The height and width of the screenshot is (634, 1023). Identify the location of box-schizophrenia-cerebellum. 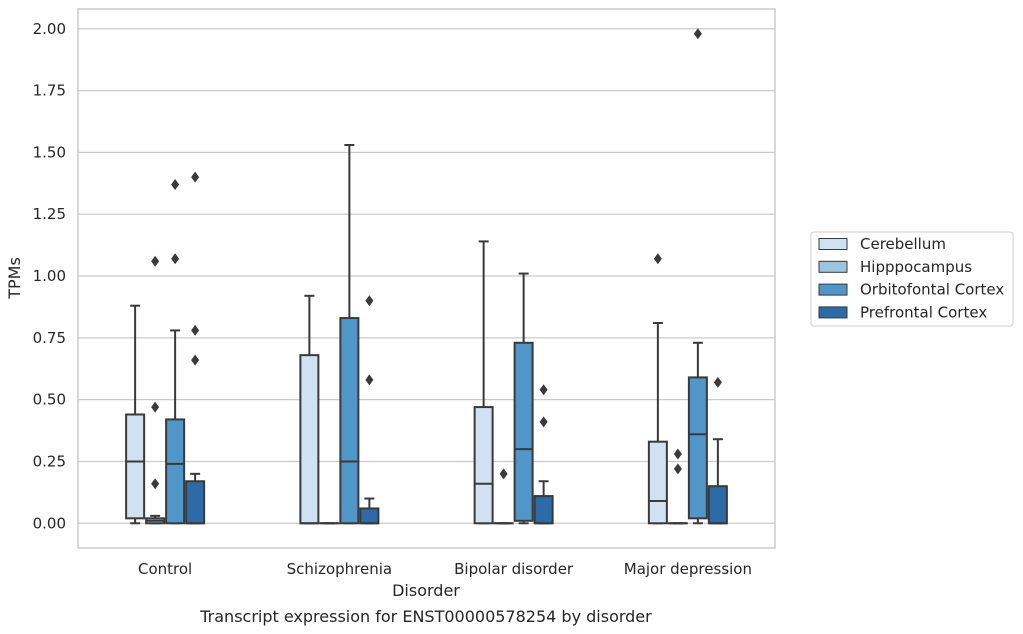
(309, 409).